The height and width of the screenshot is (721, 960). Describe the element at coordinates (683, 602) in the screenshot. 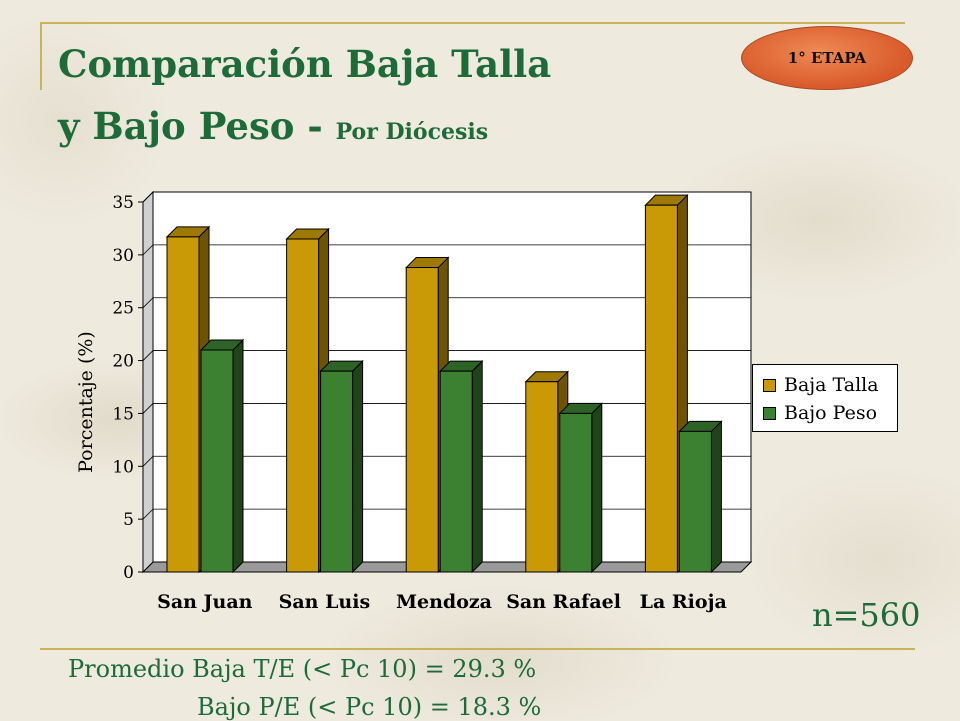

I see `x-tick-label: La Rioja` at that location.